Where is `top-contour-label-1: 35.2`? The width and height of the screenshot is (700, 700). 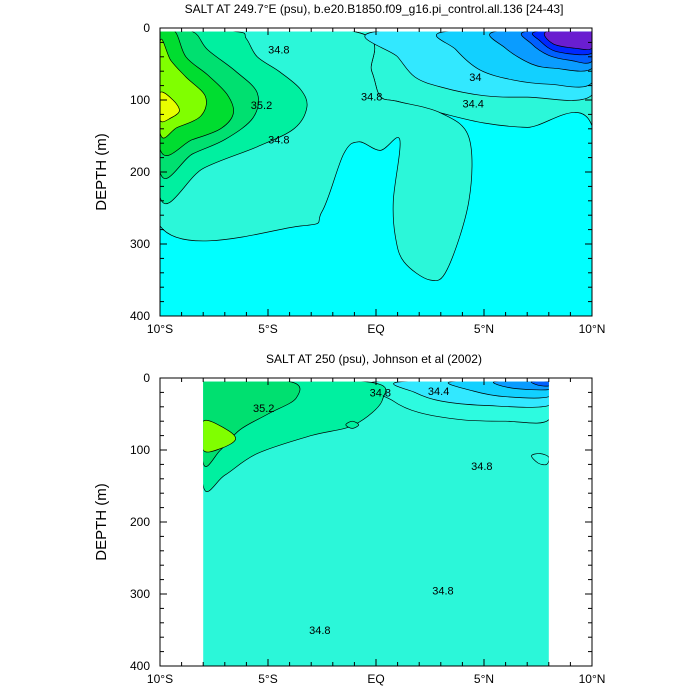 top-contour-label-1: 35.2 is located at coordinates (261, 106).